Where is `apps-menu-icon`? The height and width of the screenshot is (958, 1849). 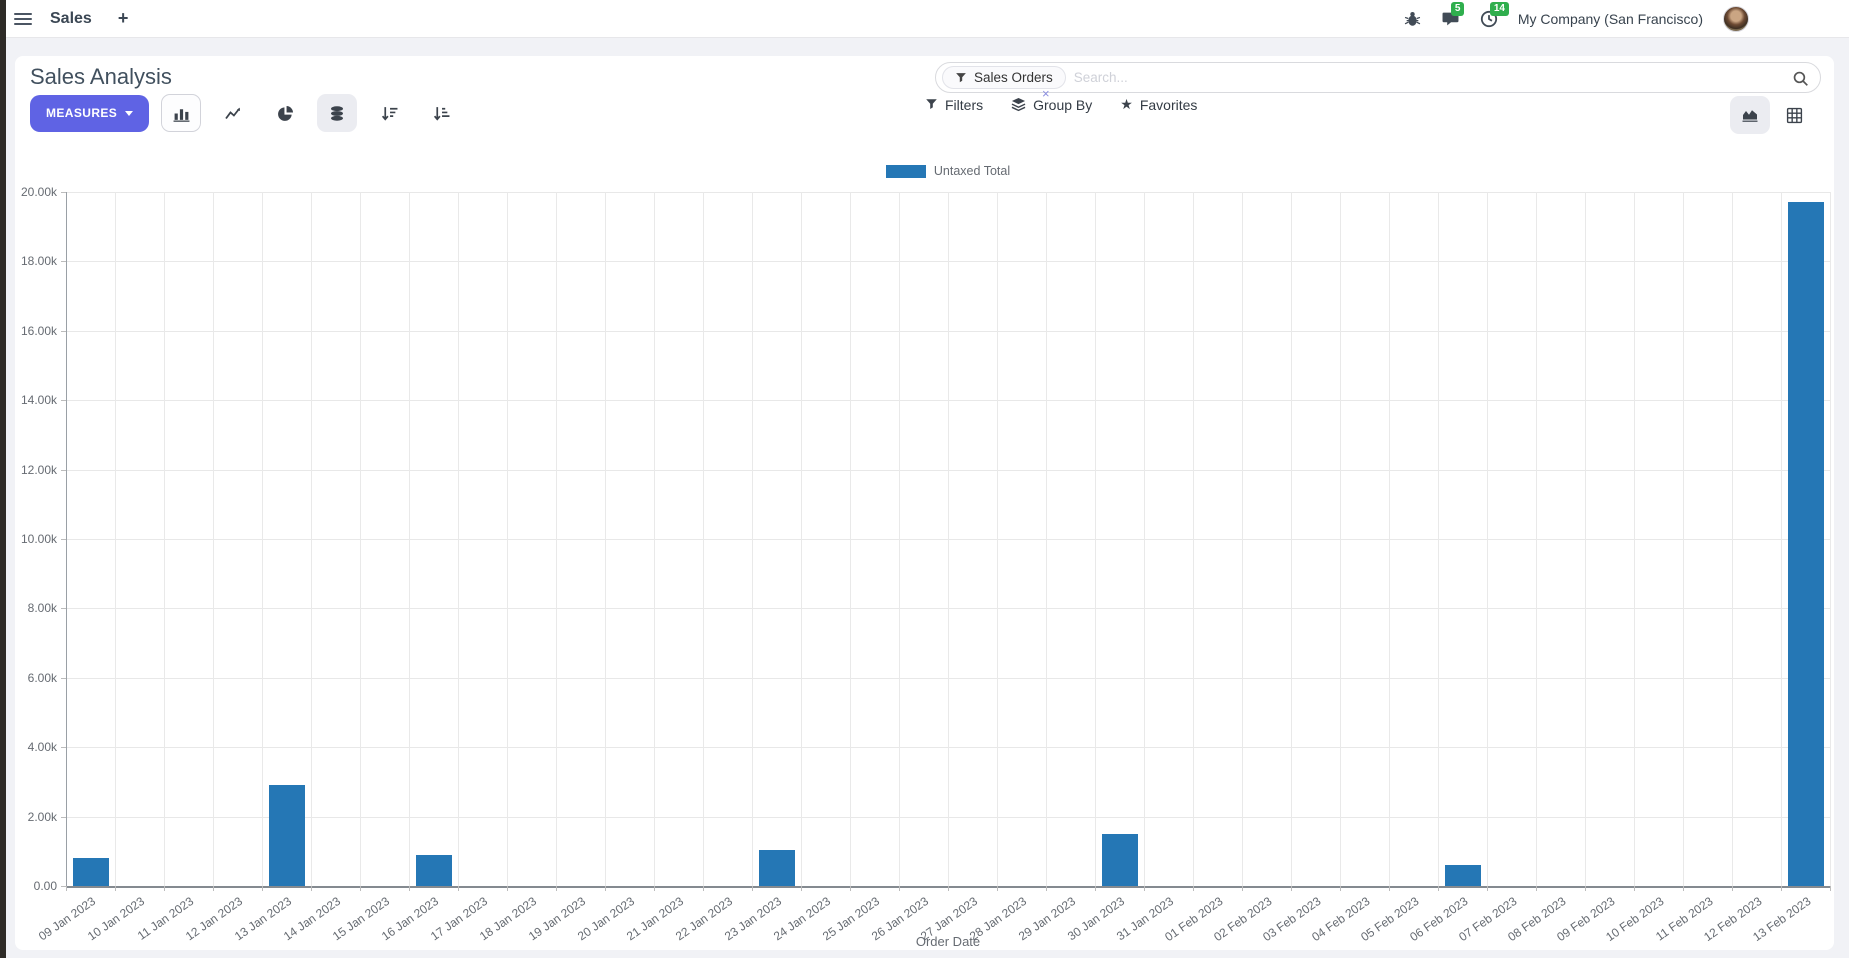 apps-menu-icon is located at coordinates (23, 18).